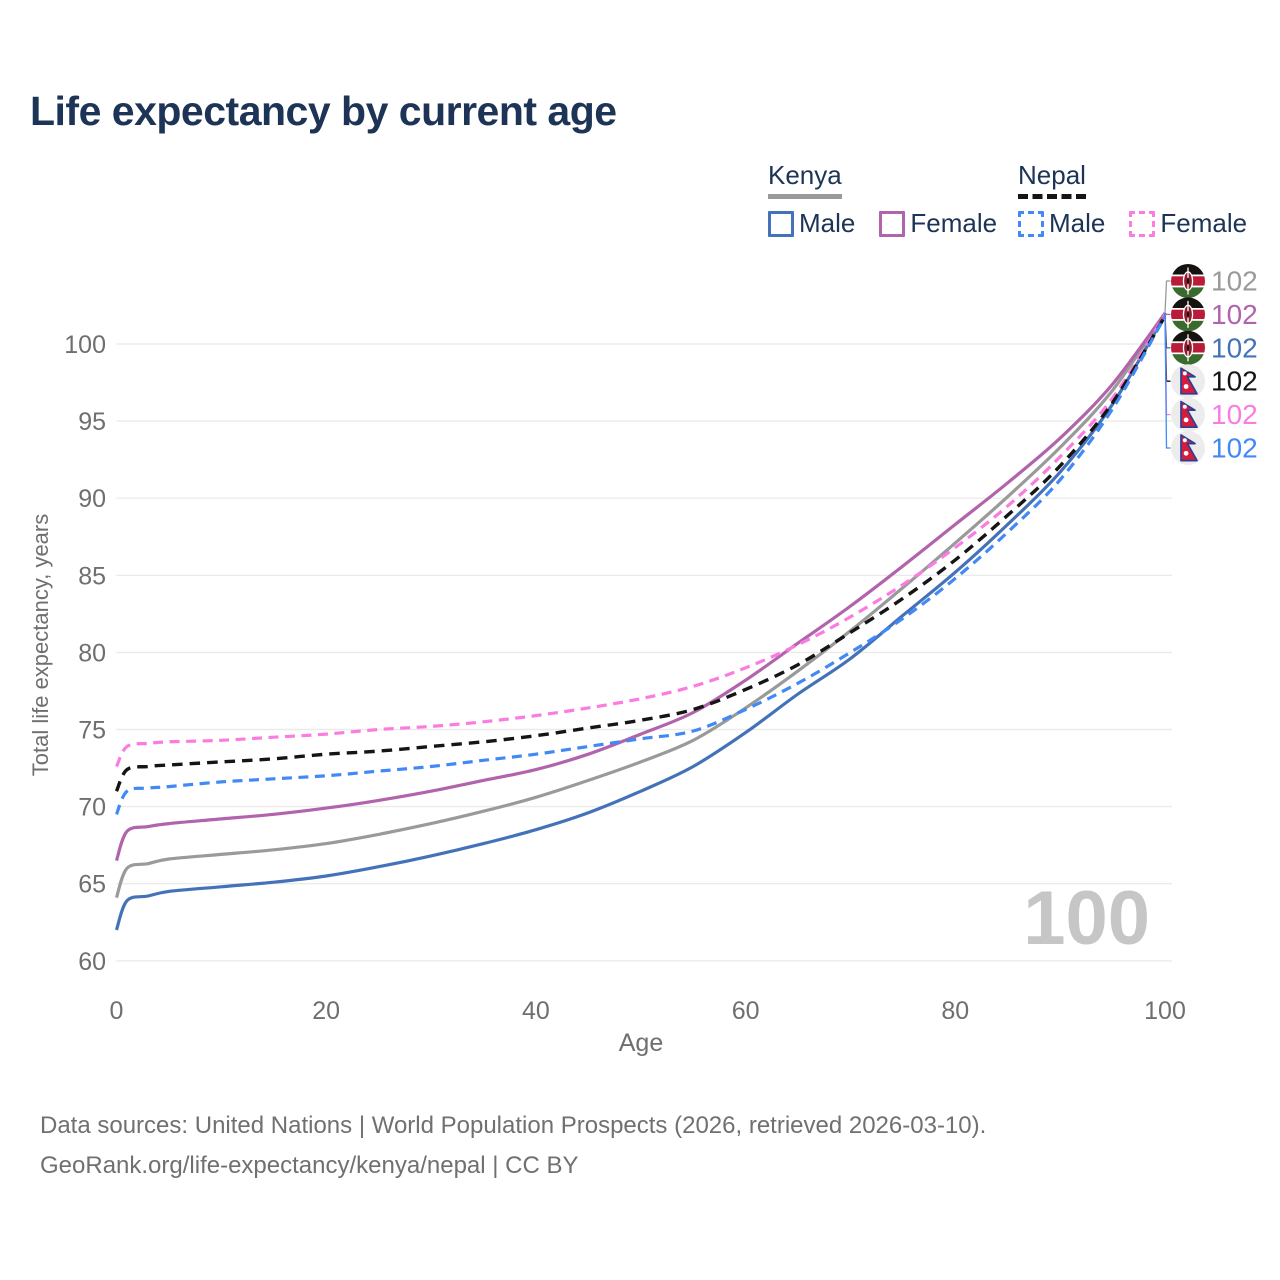 The image size is (1280, 1280). Describe the element at coordinates (955, 1011) in the screenshot. I see `x-tick-label: 80` at that location.